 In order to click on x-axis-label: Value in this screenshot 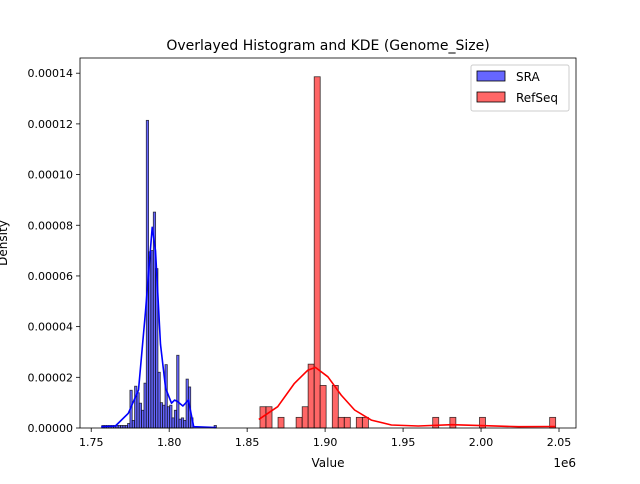, I will do `click(328, 463)`.